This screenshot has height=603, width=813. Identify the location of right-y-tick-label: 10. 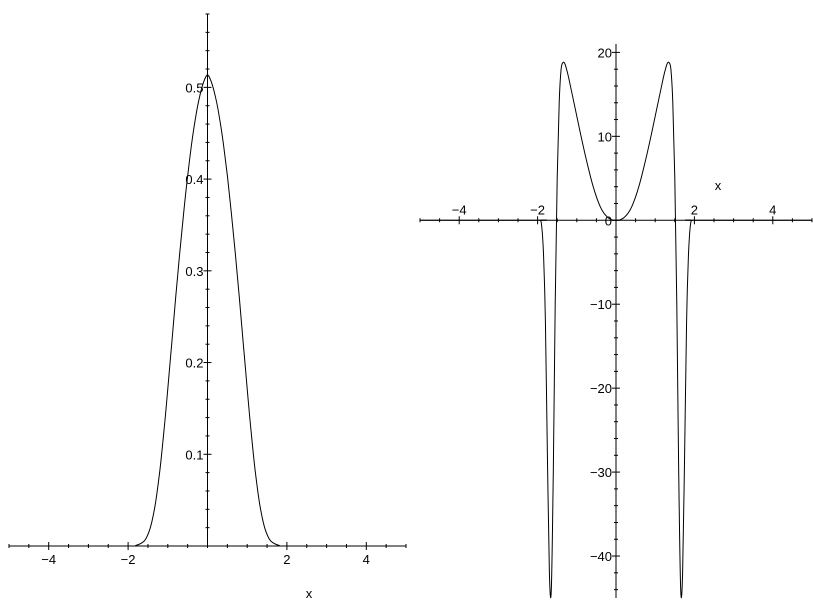
(605, 136).